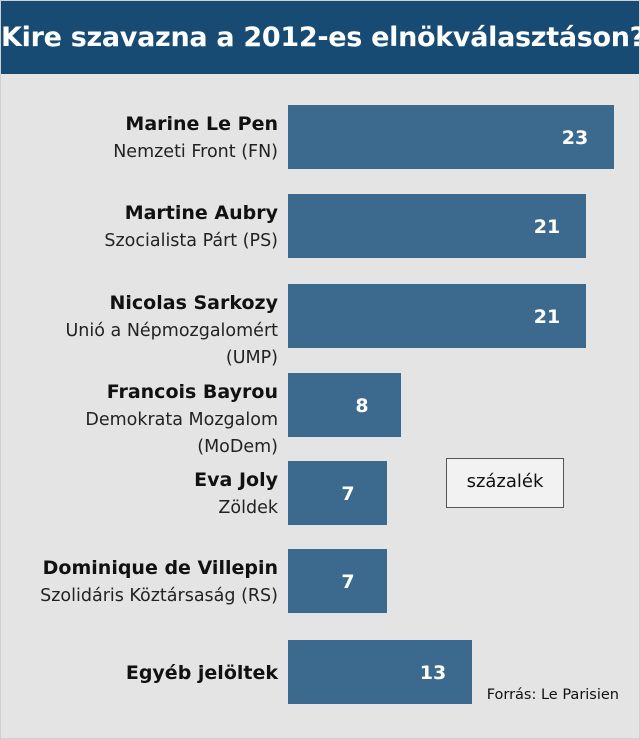  What do you see at coordinates (505, 483) in the screenshot?
I see `unit-label-box: százalék` at bounding box center [505, 483].